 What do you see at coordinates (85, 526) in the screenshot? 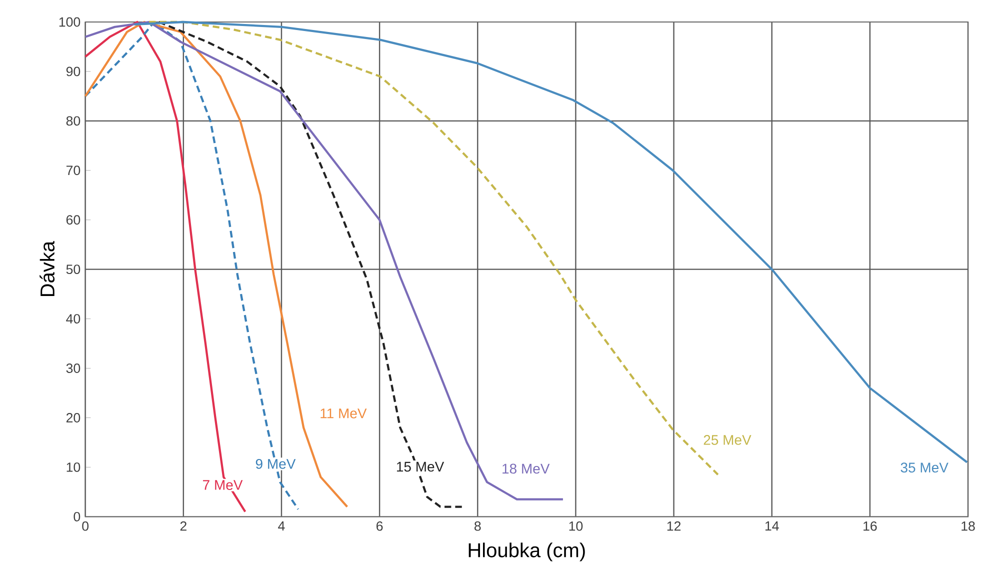
I see `x-tick-label: 0` at bounding box center [85, 526].